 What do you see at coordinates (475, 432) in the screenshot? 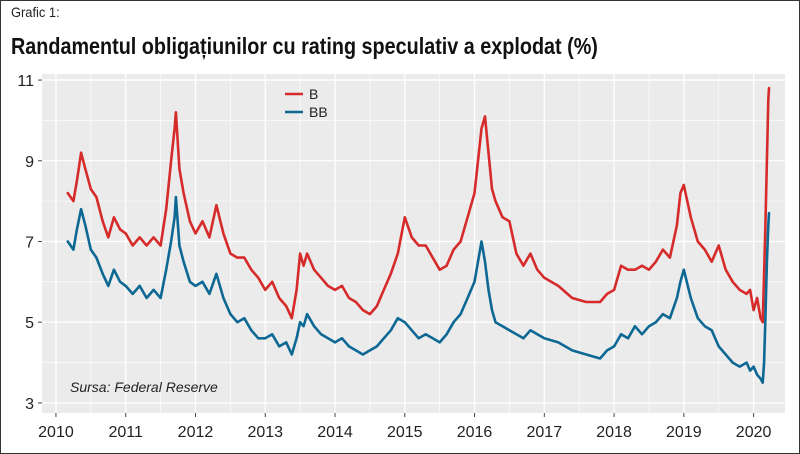
I see `x-tick-label: 2016` at bounding box center [475, 432].